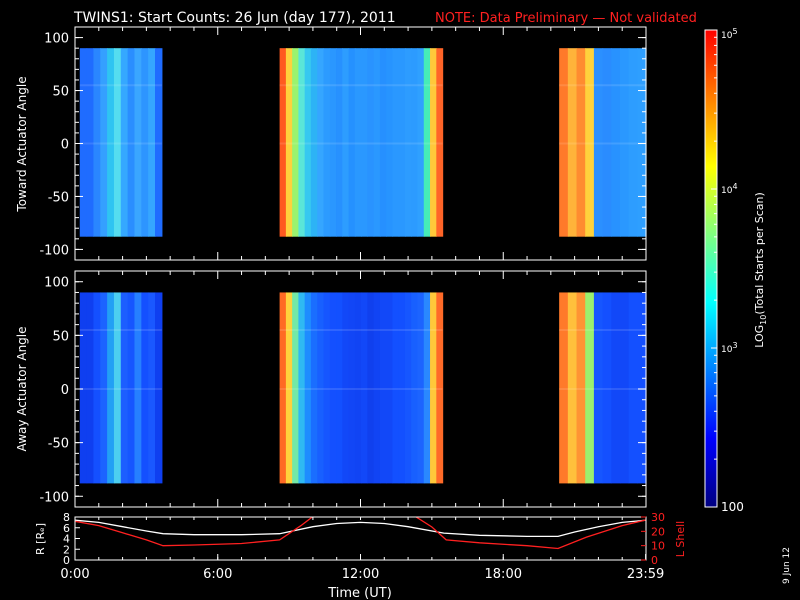 The width and height of the screenshot is (800, 600). Describe the element at coordinates (658, 517) in the screenshot. I see `orbit-right-tick-label: 30` at that location.